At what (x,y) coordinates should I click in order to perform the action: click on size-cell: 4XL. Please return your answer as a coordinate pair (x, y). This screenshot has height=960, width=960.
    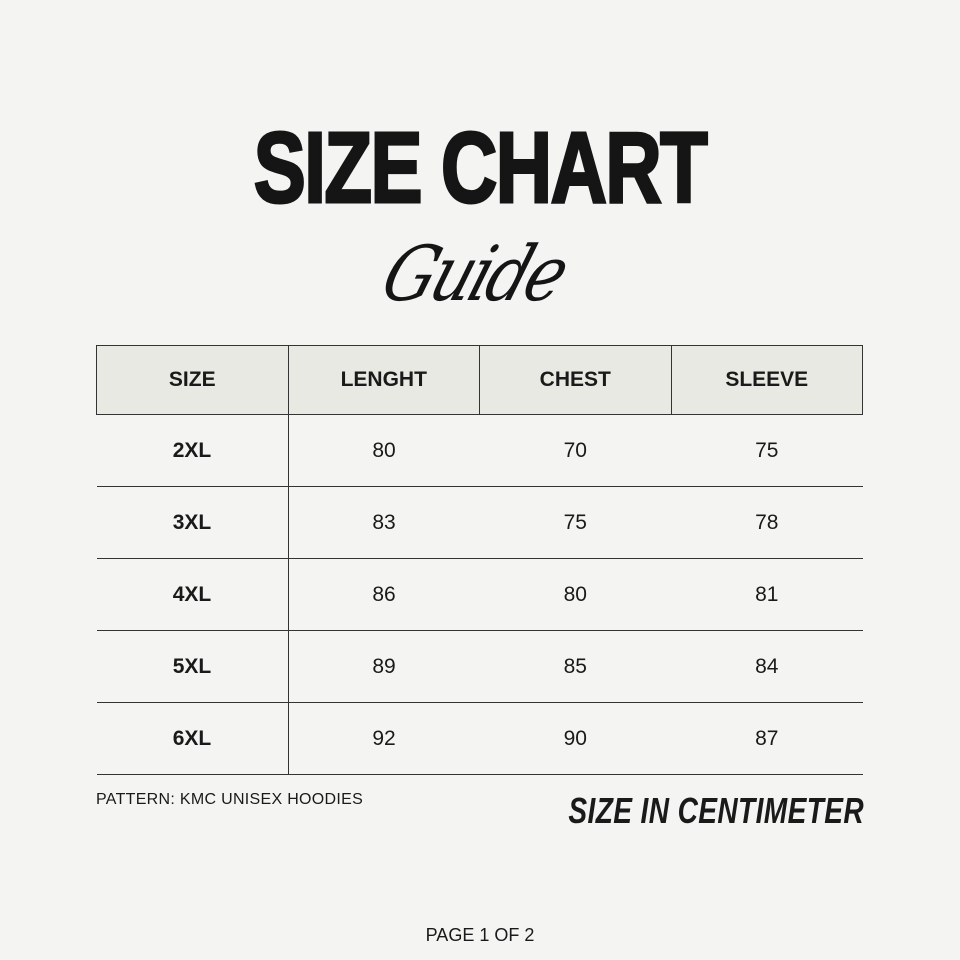
    Looking at the image, I should click on (192, 594).